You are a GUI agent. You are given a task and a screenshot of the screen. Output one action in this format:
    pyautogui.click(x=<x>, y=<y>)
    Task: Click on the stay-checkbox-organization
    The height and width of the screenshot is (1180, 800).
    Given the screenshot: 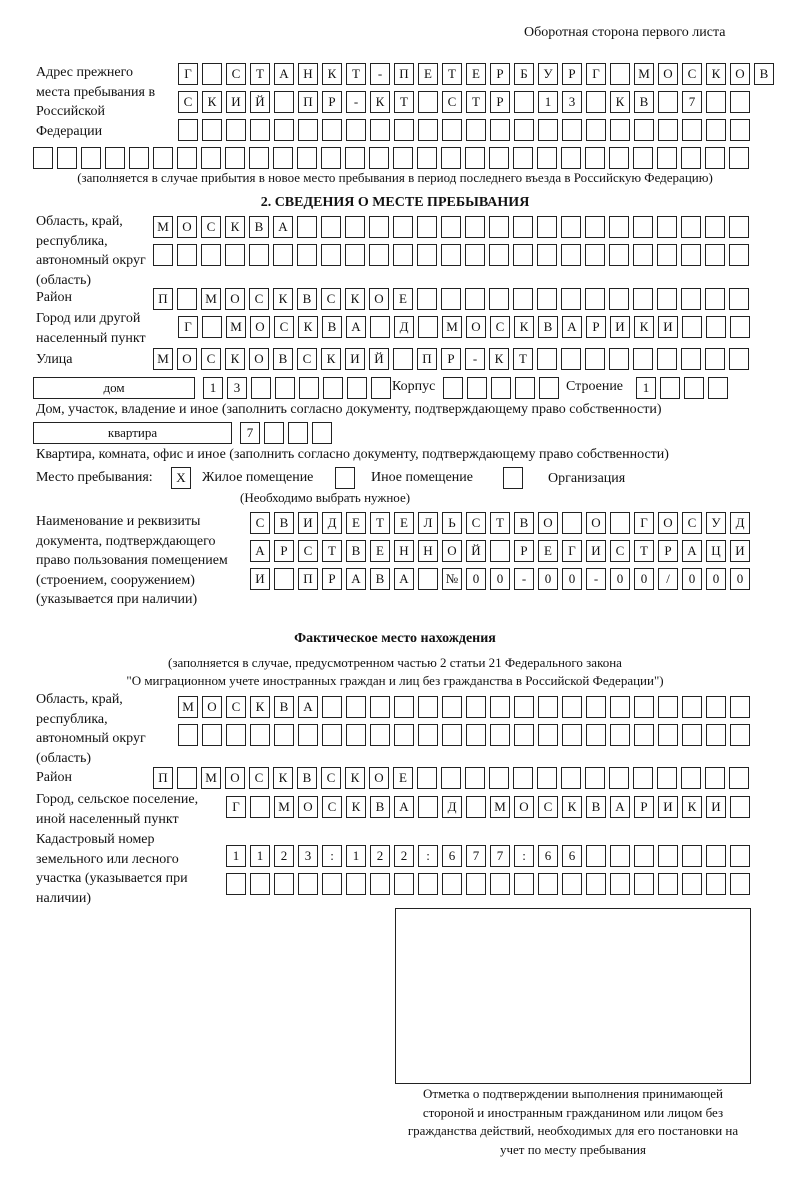 What is the action you would take?
    pyautogui.click(x=513, y=478)
    